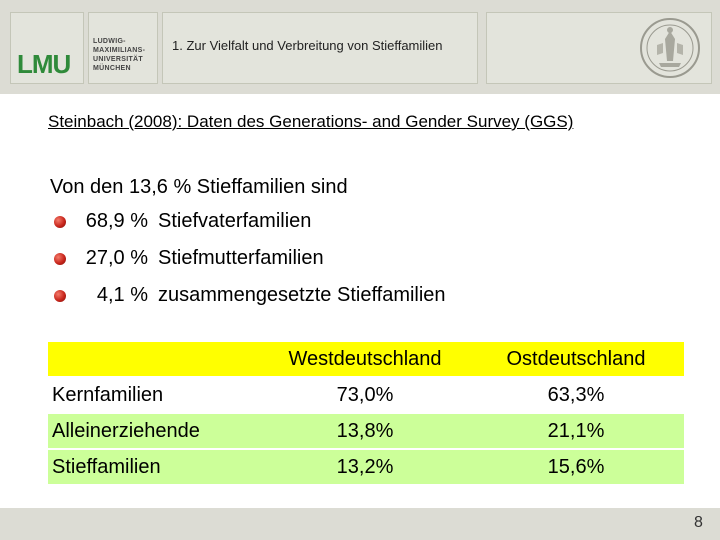 The width and height of the screenshot is (720, 540). I want to click on table-header-cell: Westdeutschland, so click(365, 359).